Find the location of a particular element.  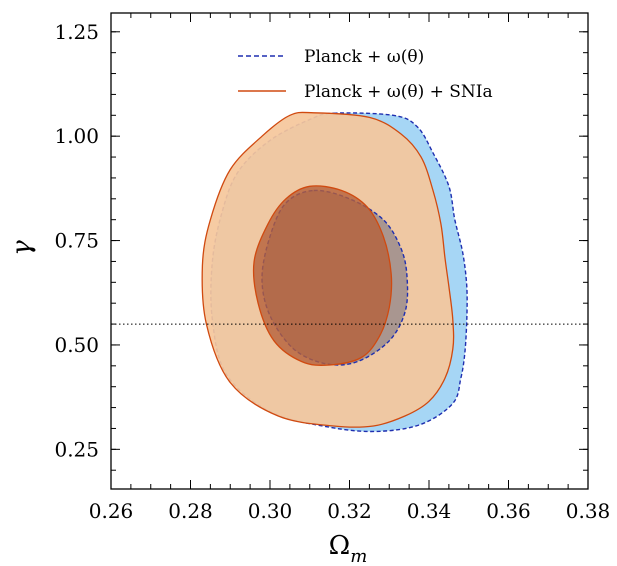

y-tick-label: 1.25 is located at coordinates (76, 32).